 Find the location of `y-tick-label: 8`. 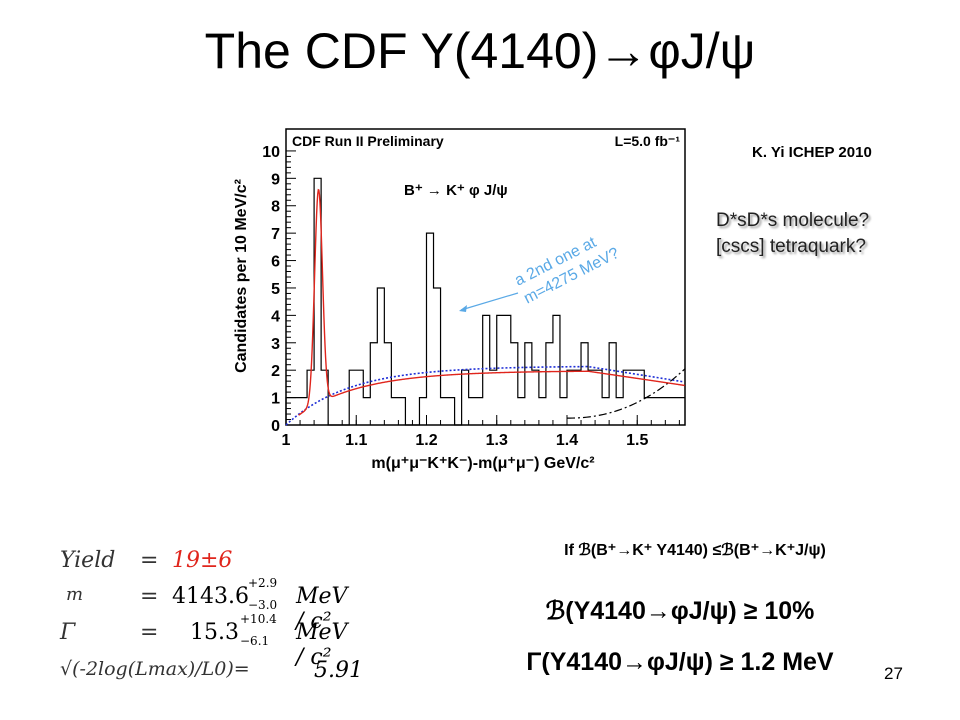

y-tick-label: 8 is located at coordinates (275, 207).